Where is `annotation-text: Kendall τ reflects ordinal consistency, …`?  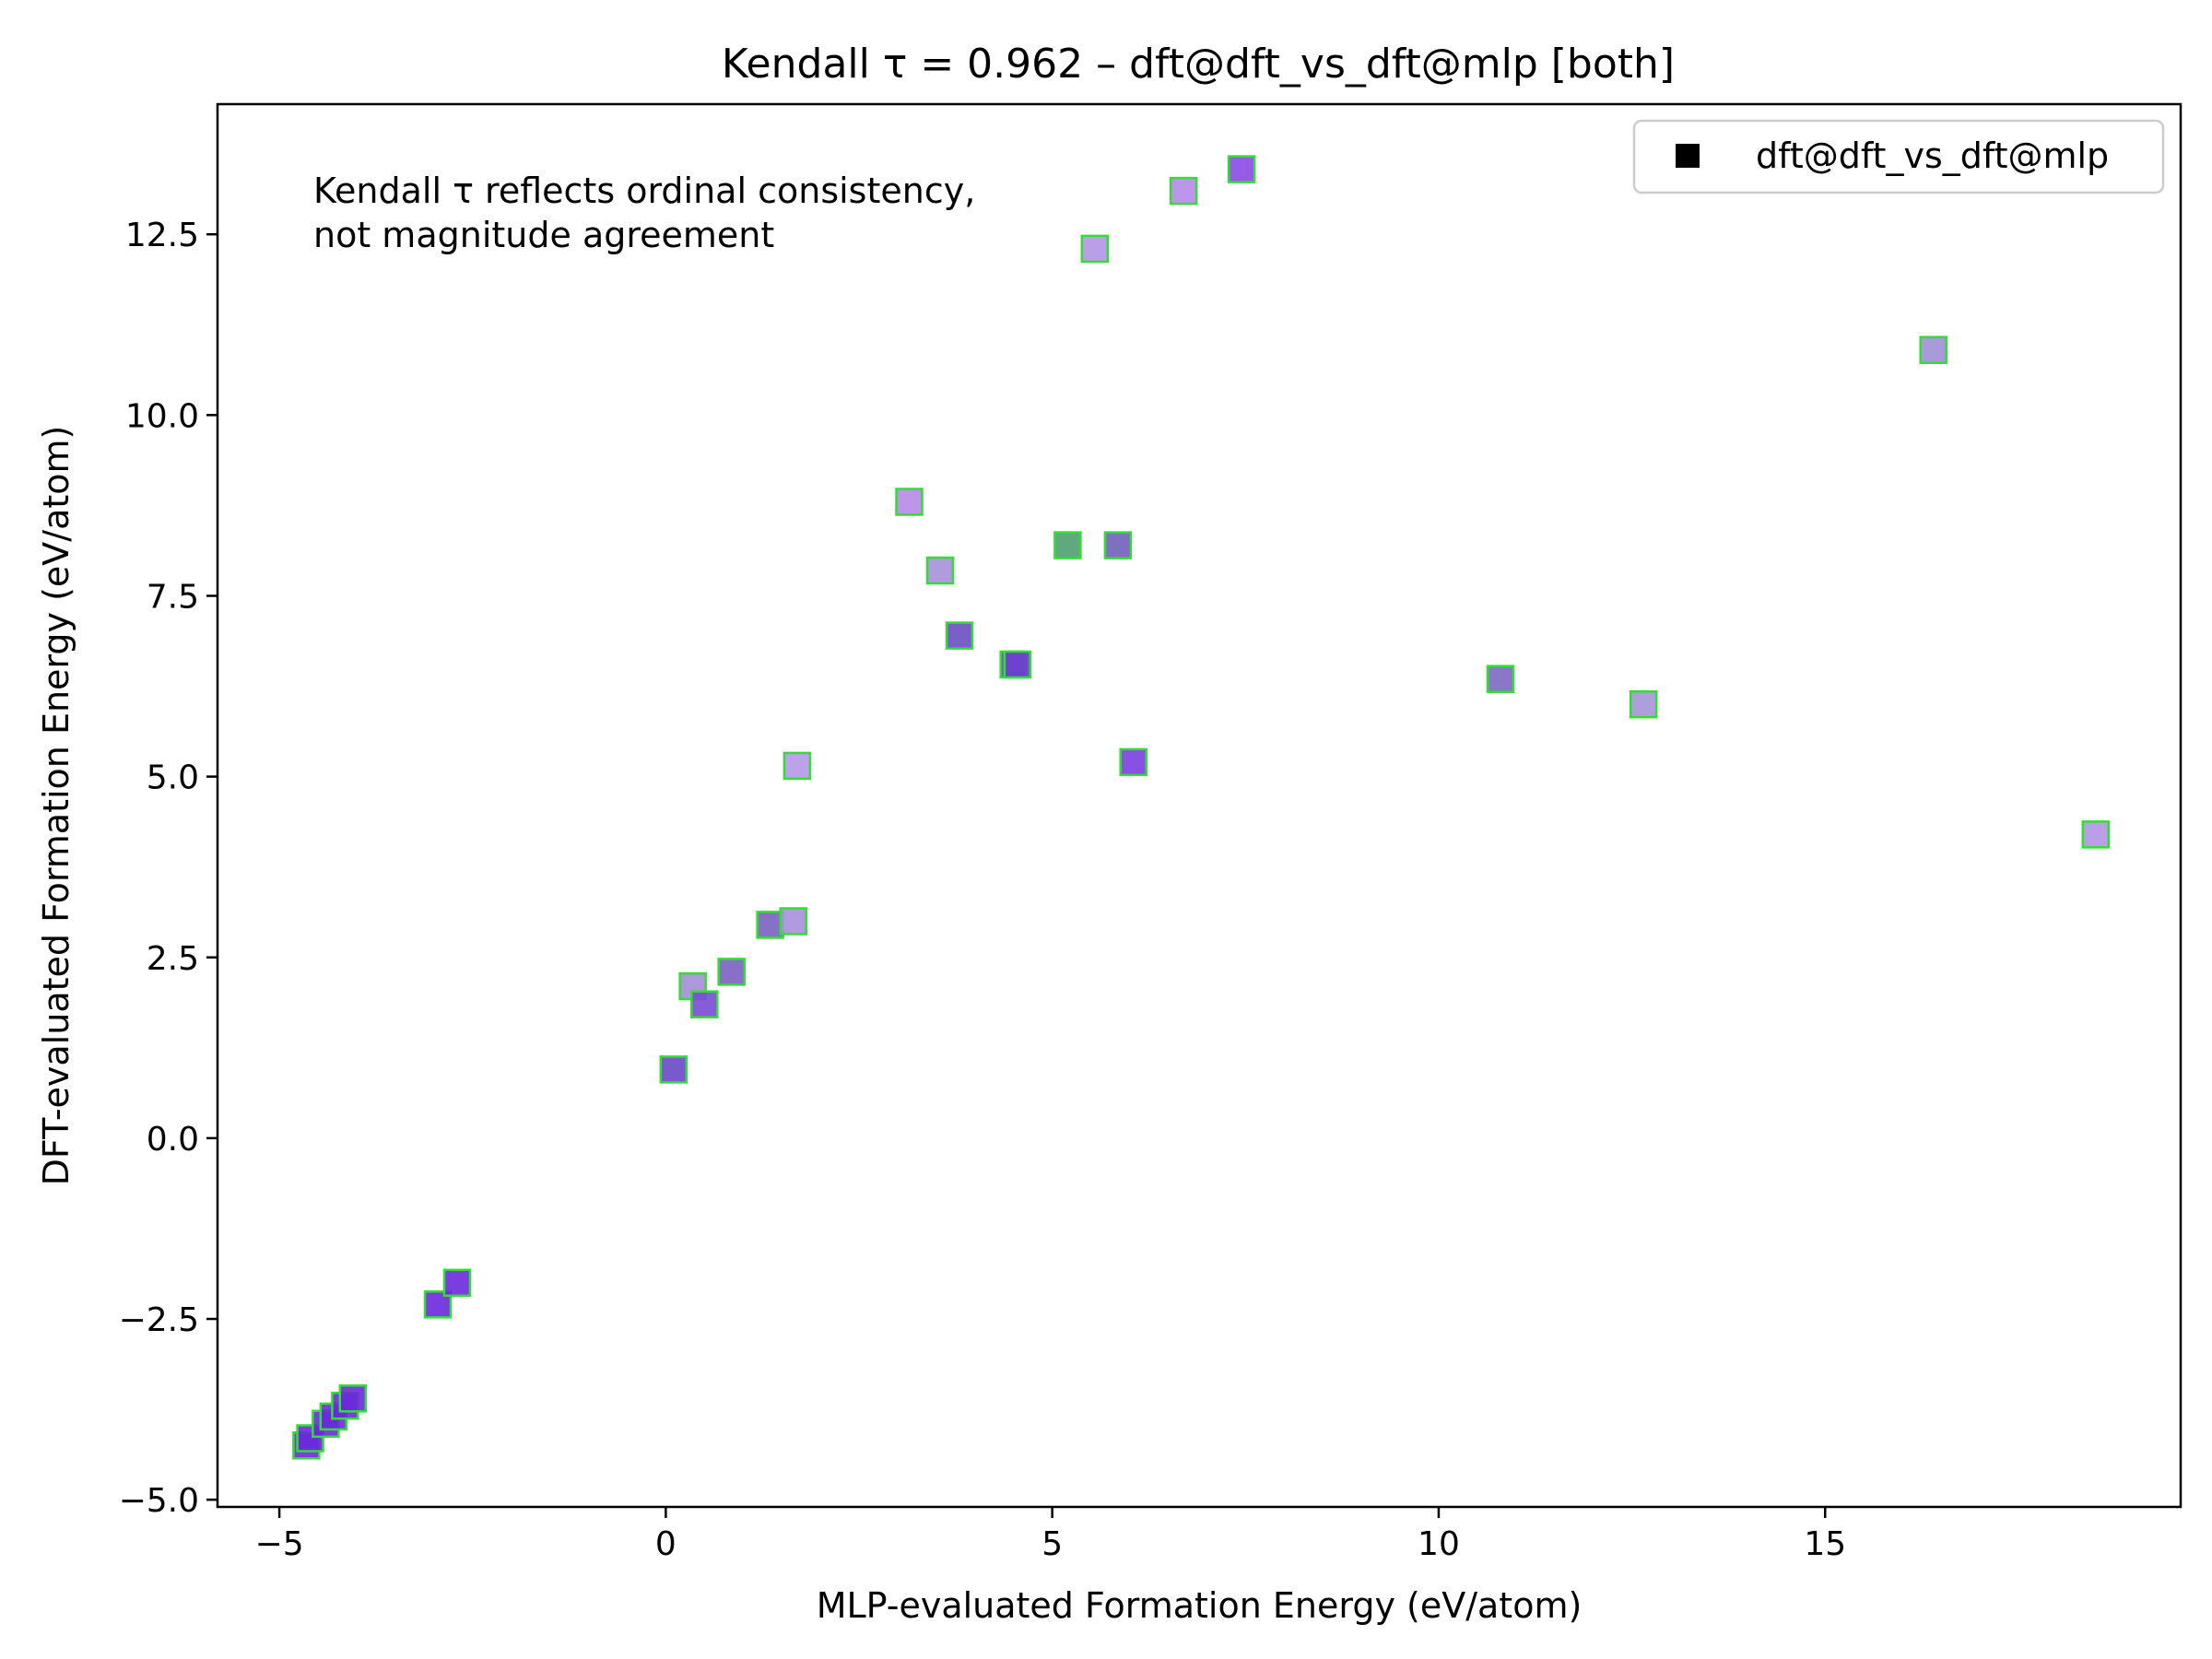
annotation-text: Kendall τ reflects ordinal consistency, … is located at coordinates (649, 213).